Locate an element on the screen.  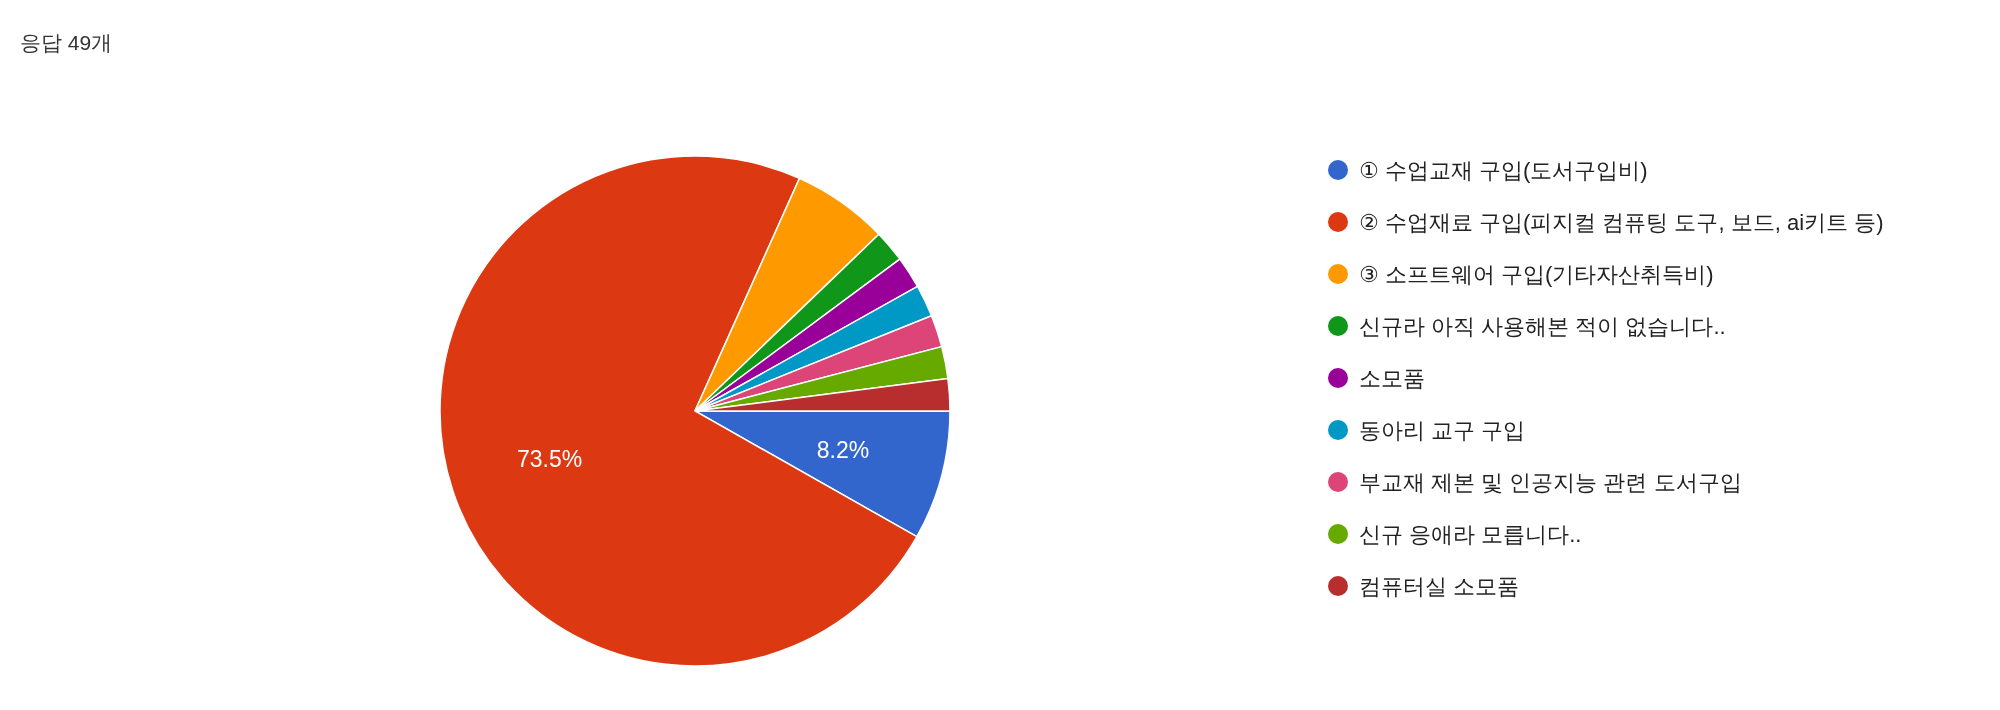
legend-label: 컴퓨터실 소모품 is located at coordinates (1439, 586).